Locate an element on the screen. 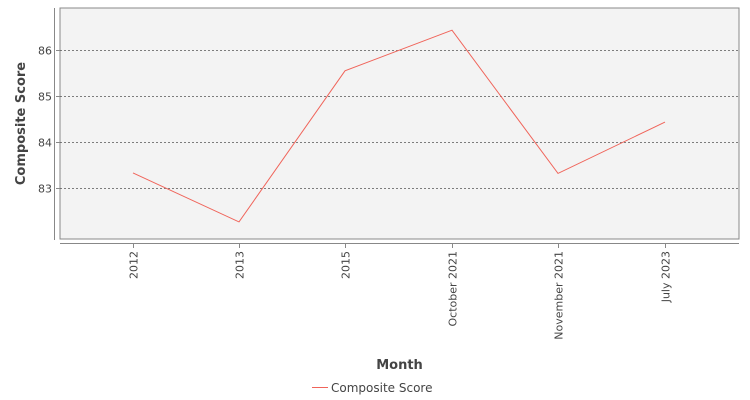  x-tick-label: October 2021 is located at coordinates (453, 289).